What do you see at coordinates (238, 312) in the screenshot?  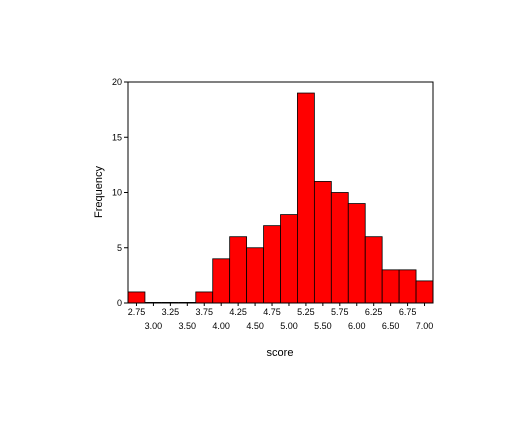 I see `x-tick-label: 4.25` at bounding box center [238, 312].